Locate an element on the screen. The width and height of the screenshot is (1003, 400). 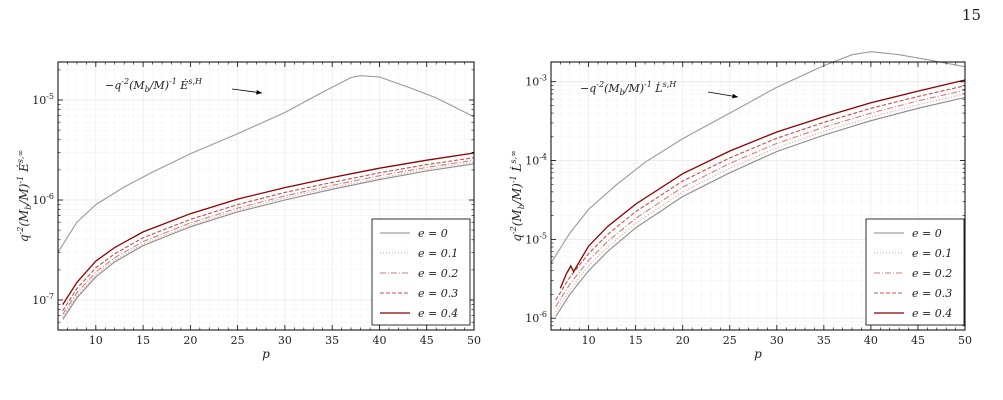
y-axis-label: q-2(Mb/M)-1 Ės,∞ is located at coordinates (24, 196).